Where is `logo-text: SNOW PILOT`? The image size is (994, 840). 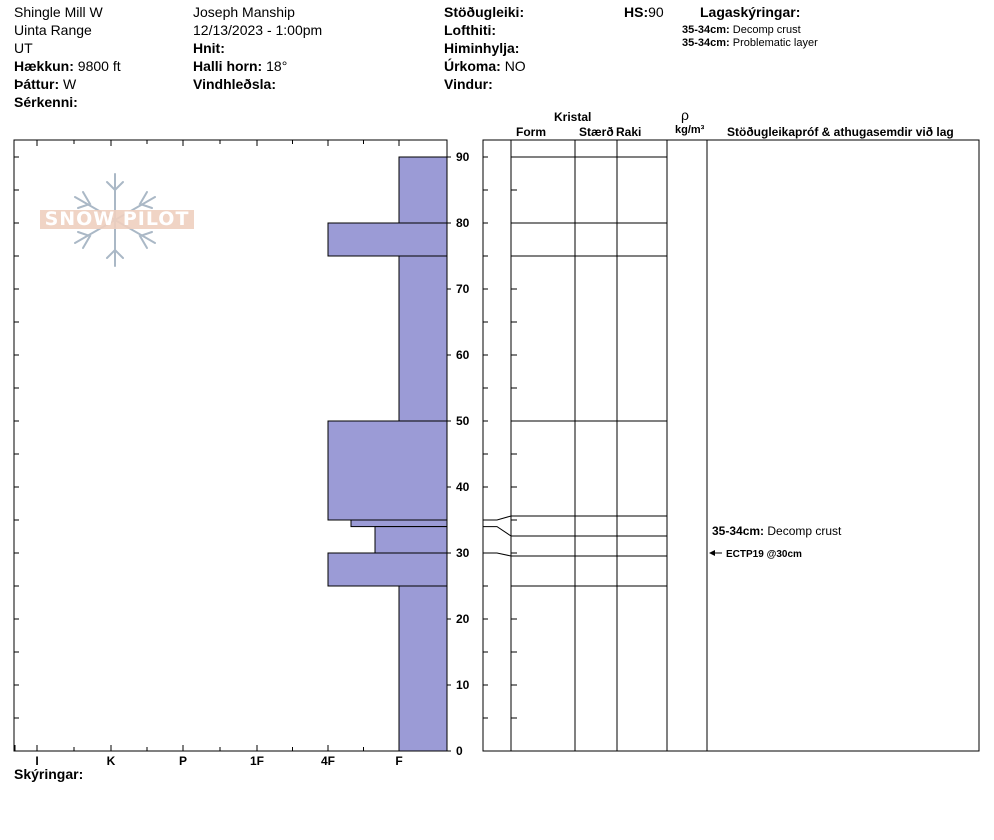
logo-text: SNOW PILOT is located at coordinates (117, 219).